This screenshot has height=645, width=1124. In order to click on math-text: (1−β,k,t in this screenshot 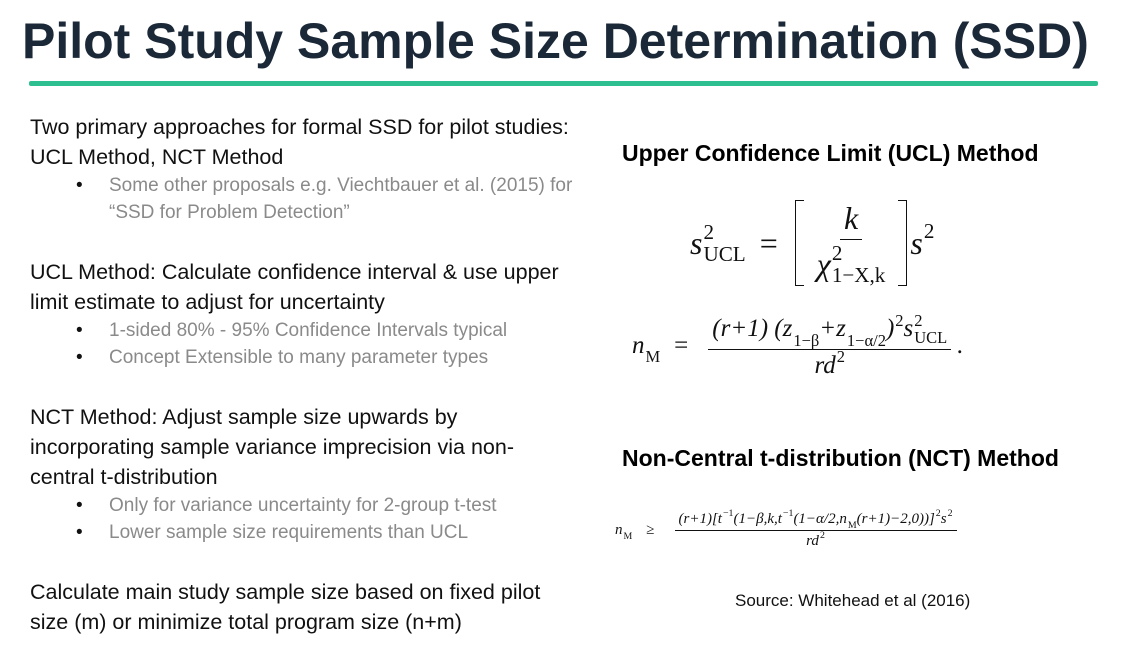, I will do `click(757, 519)`.